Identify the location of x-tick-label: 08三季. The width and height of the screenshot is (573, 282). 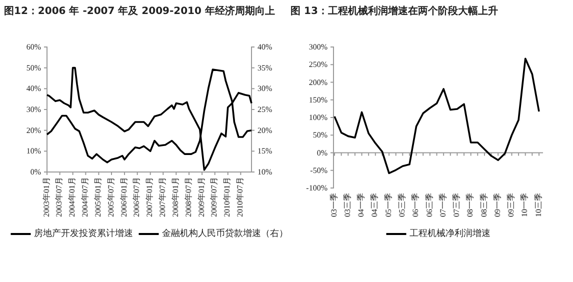
(483, 205).